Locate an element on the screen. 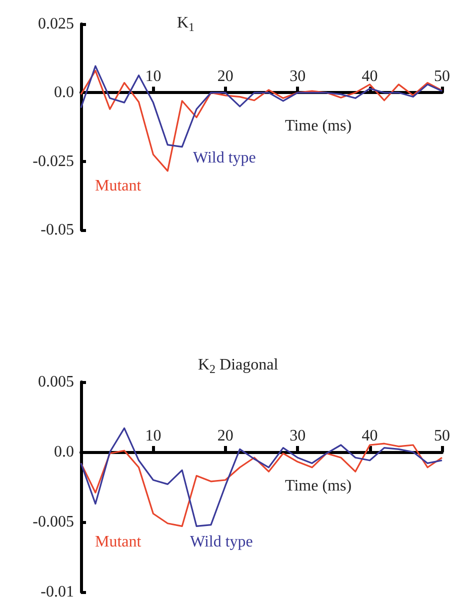 The height and width of the screenshot is (607, 460). y-tick-label: 0.025 is located at coordinates (56, 24).